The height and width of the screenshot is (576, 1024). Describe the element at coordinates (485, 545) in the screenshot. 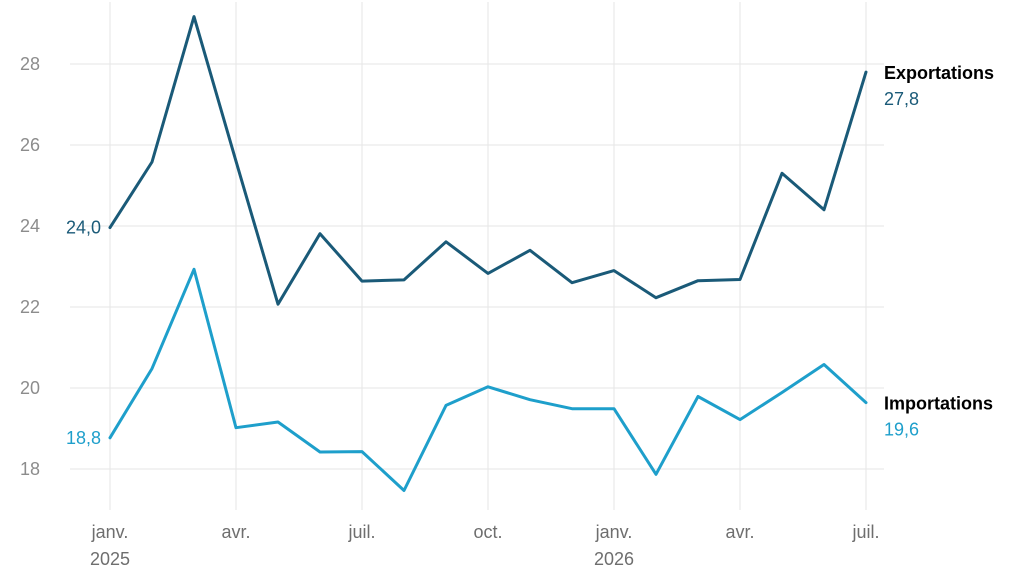

I see `x-axis-tick-labels: janv. 2025 avr. juil. oct. janv. 2026 avr. juil.` at that location.